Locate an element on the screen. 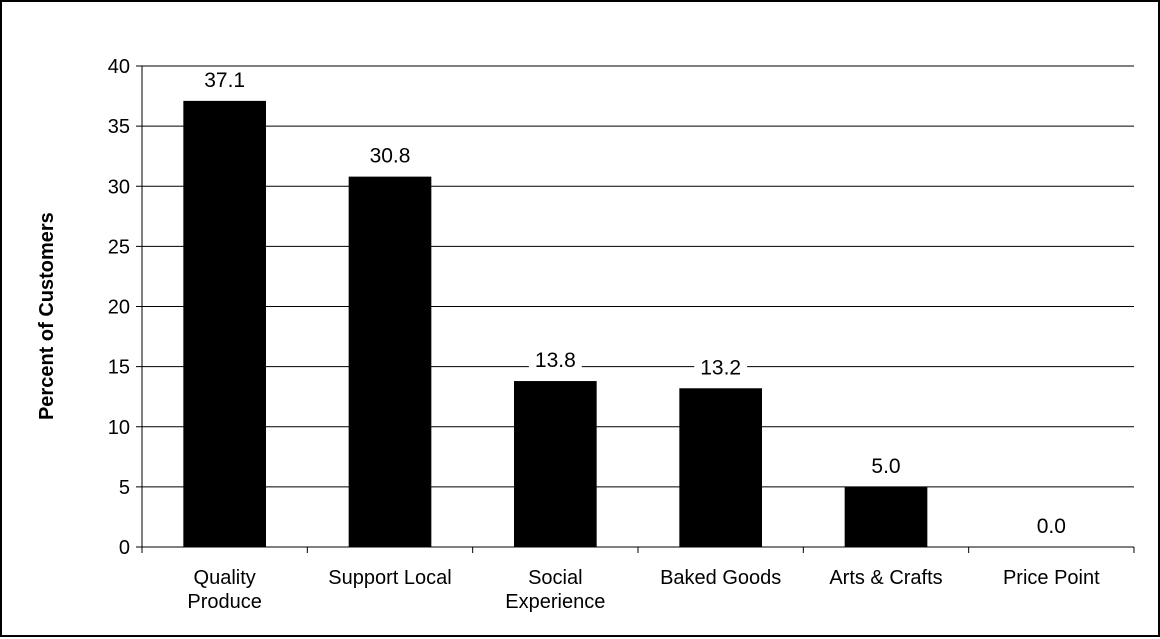 This screenshot has width=1160, height=639. x-tick-label: Experience is located at coordinates (555, 602).